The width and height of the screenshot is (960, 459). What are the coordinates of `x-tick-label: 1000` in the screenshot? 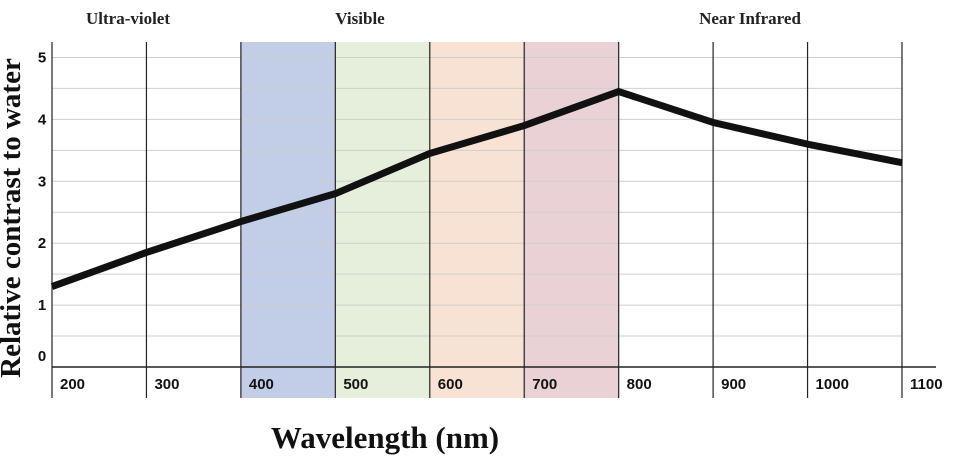 It's located at (832, 384).